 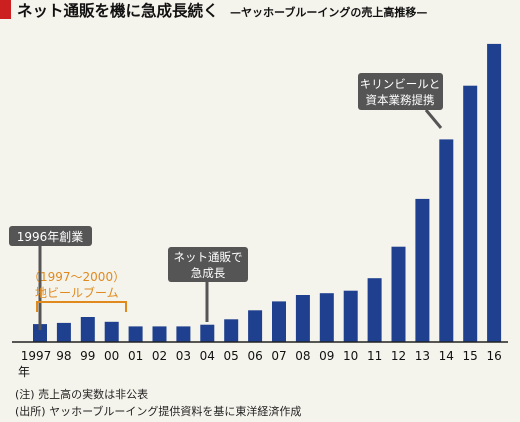 I want to click on callout-online-line2: 急成長, so click(x=208, y=273).